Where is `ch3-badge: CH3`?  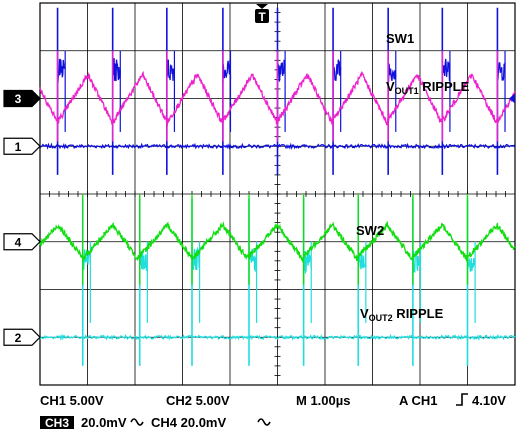 ch3-badge: CH3 is located at coordinates (57, 423).